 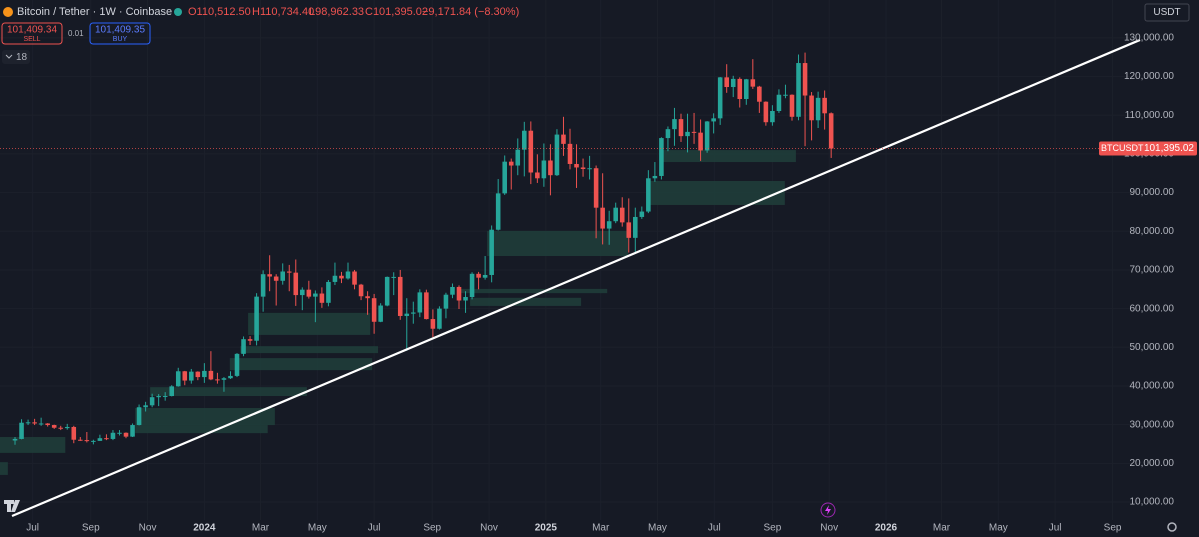 I want to click on y-tick-label: 70,000.00, so click(x=1152, y=270).